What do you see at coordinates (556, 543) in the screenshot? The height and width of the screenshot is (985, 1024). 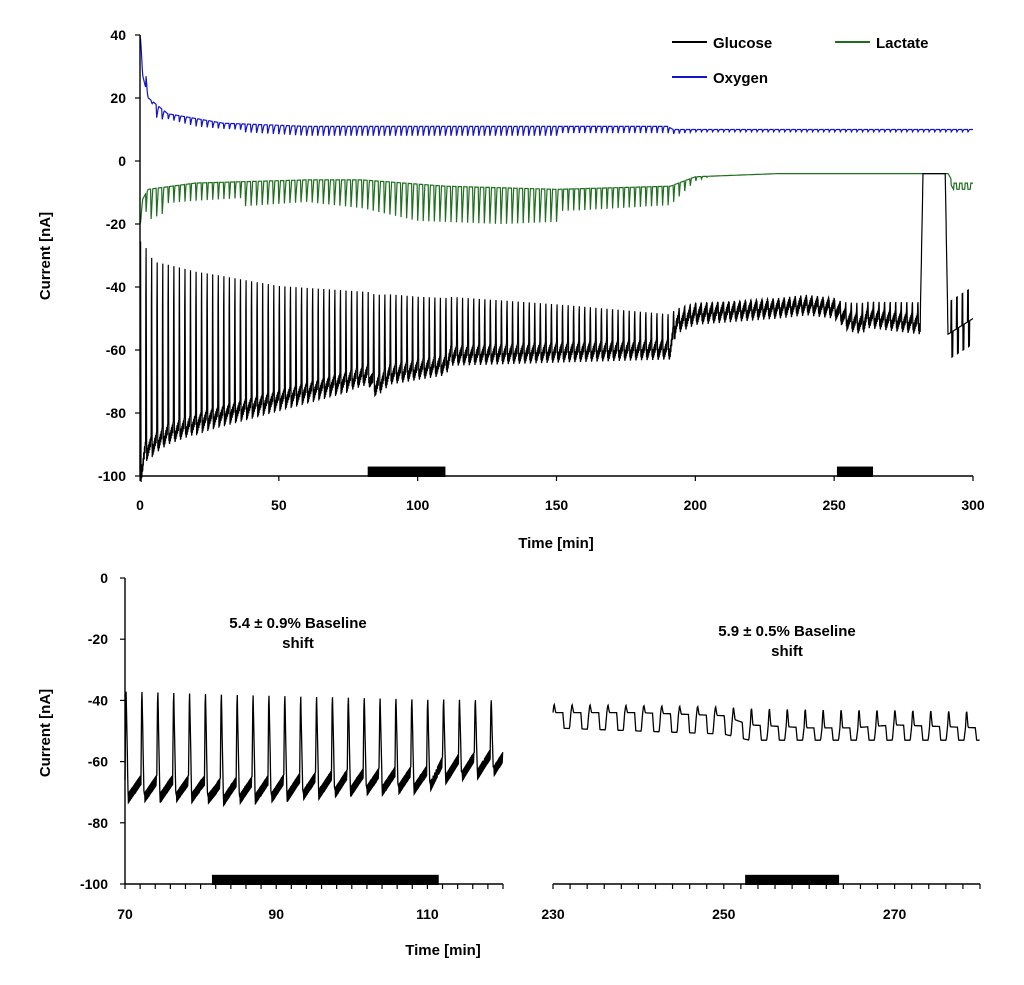 I see `top-x-axis-title: Time [min]` at bounding box center [556, 543].